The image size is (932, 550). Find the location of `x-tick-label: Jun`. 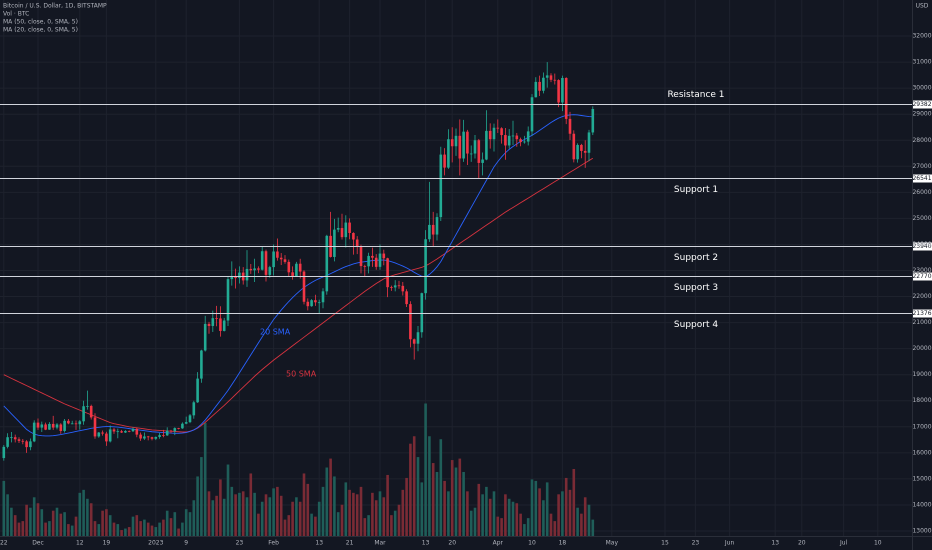

x-tick-label: Jun is located at coordinates (729, 543).